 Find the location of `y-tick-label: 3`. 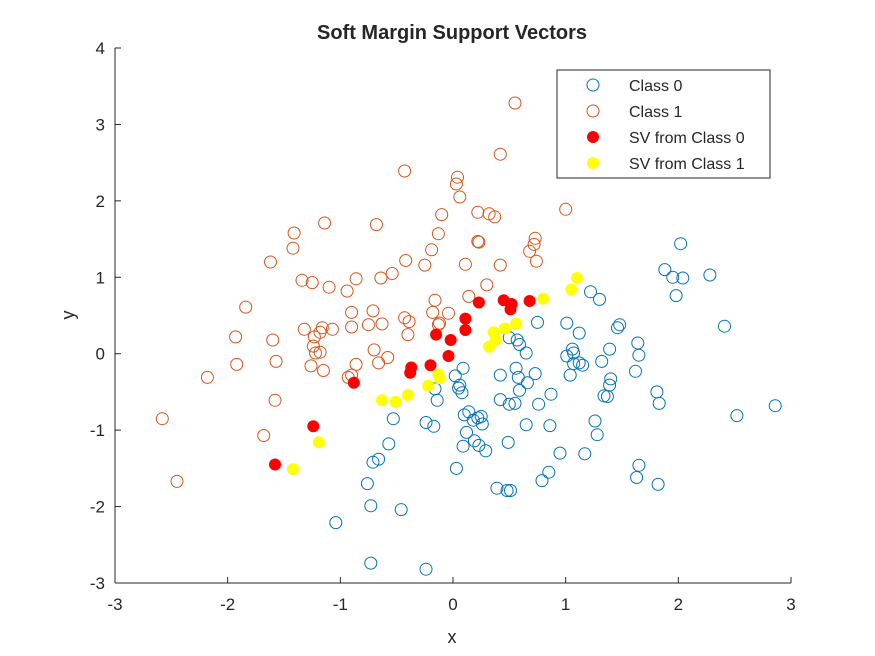

y-tick-label: 3 is located at coordinates (100, 124).